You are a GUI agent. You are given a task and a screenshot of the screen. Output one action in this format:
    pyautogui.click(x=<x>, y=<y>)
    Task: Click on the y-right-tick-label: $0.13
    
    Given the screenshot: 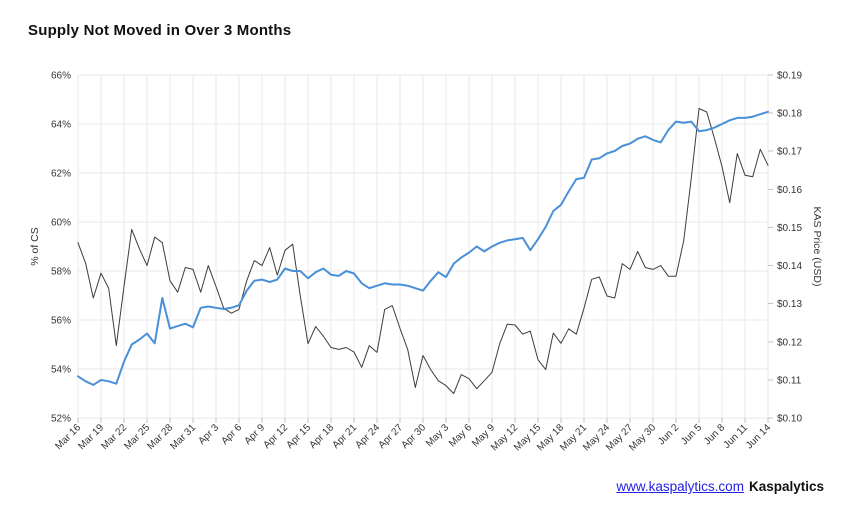 What is the action you would take?
    pyautogui.click(x=789, y=304)
    